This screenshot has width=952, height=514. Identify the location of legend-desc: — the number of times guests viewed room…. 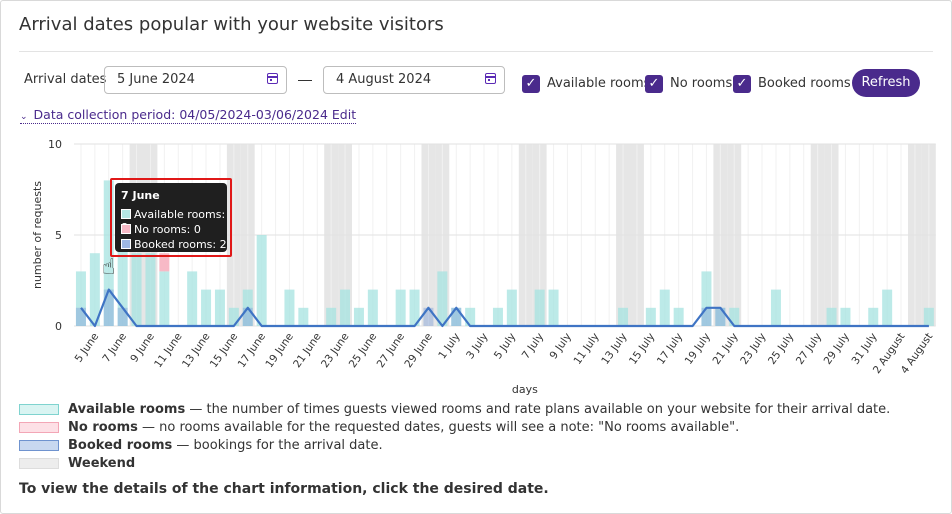
(538, 409).